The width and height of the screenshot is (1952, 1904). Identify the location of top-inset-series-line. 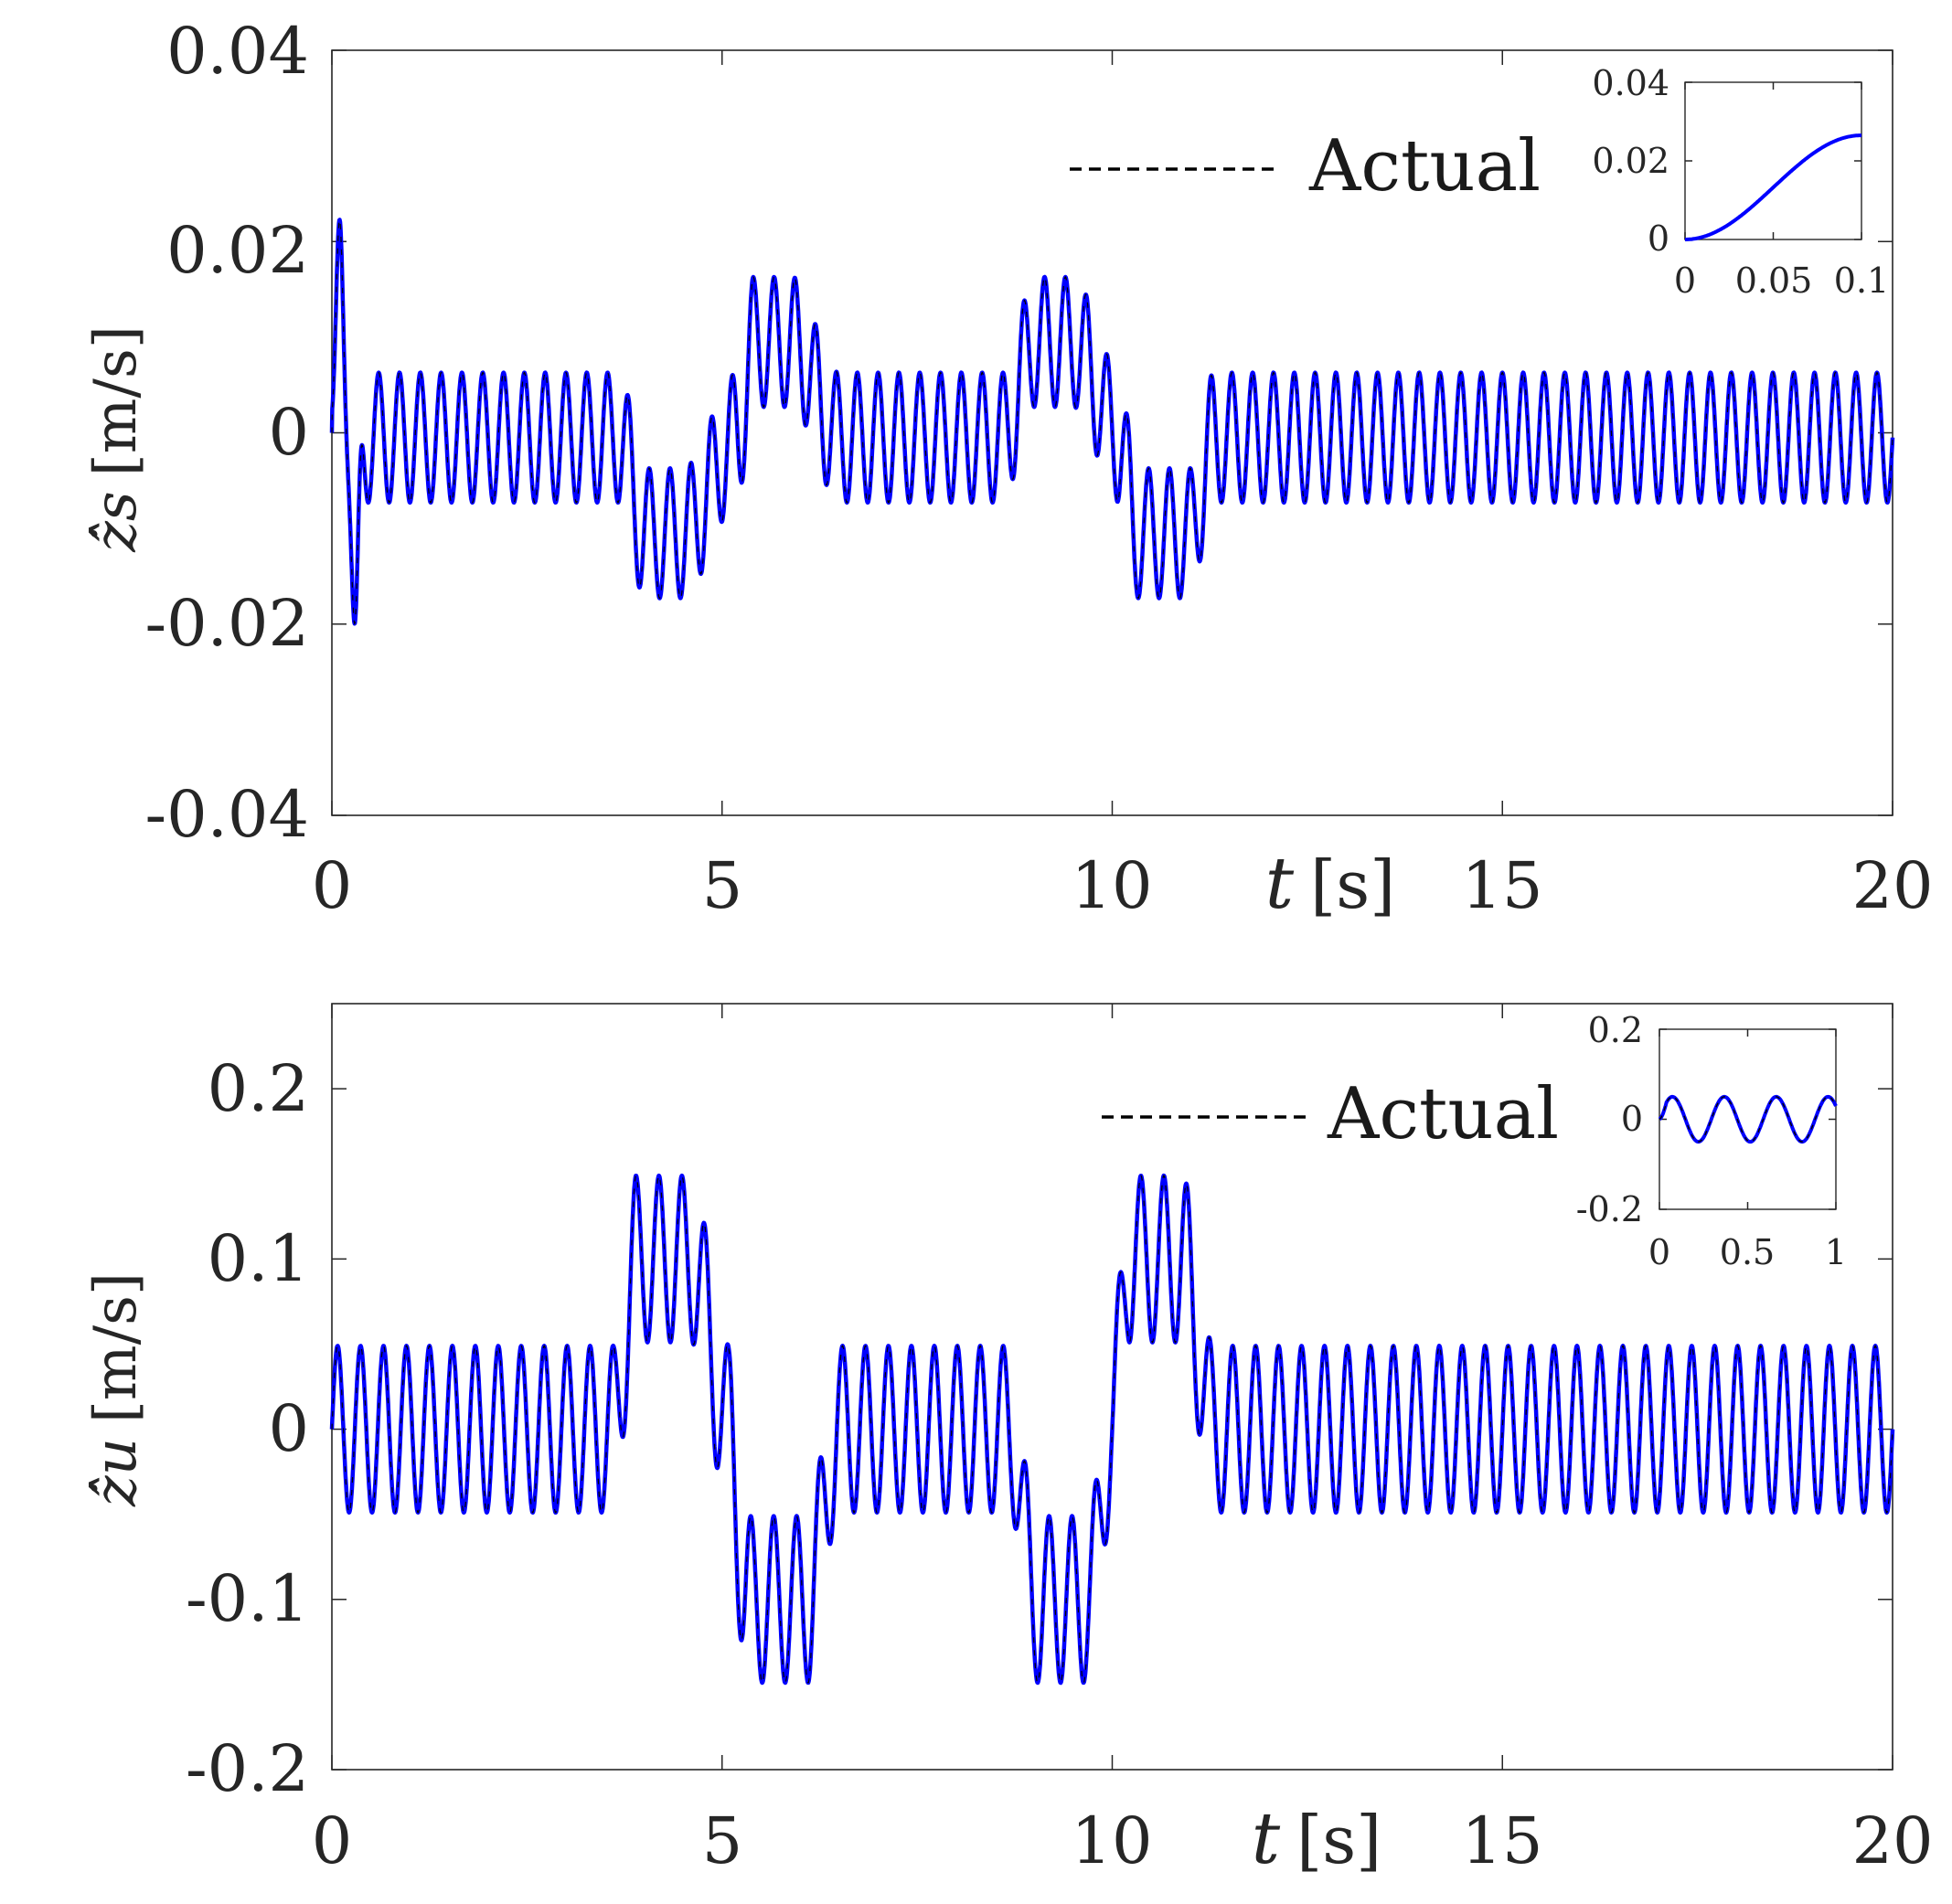
(1773, 187).